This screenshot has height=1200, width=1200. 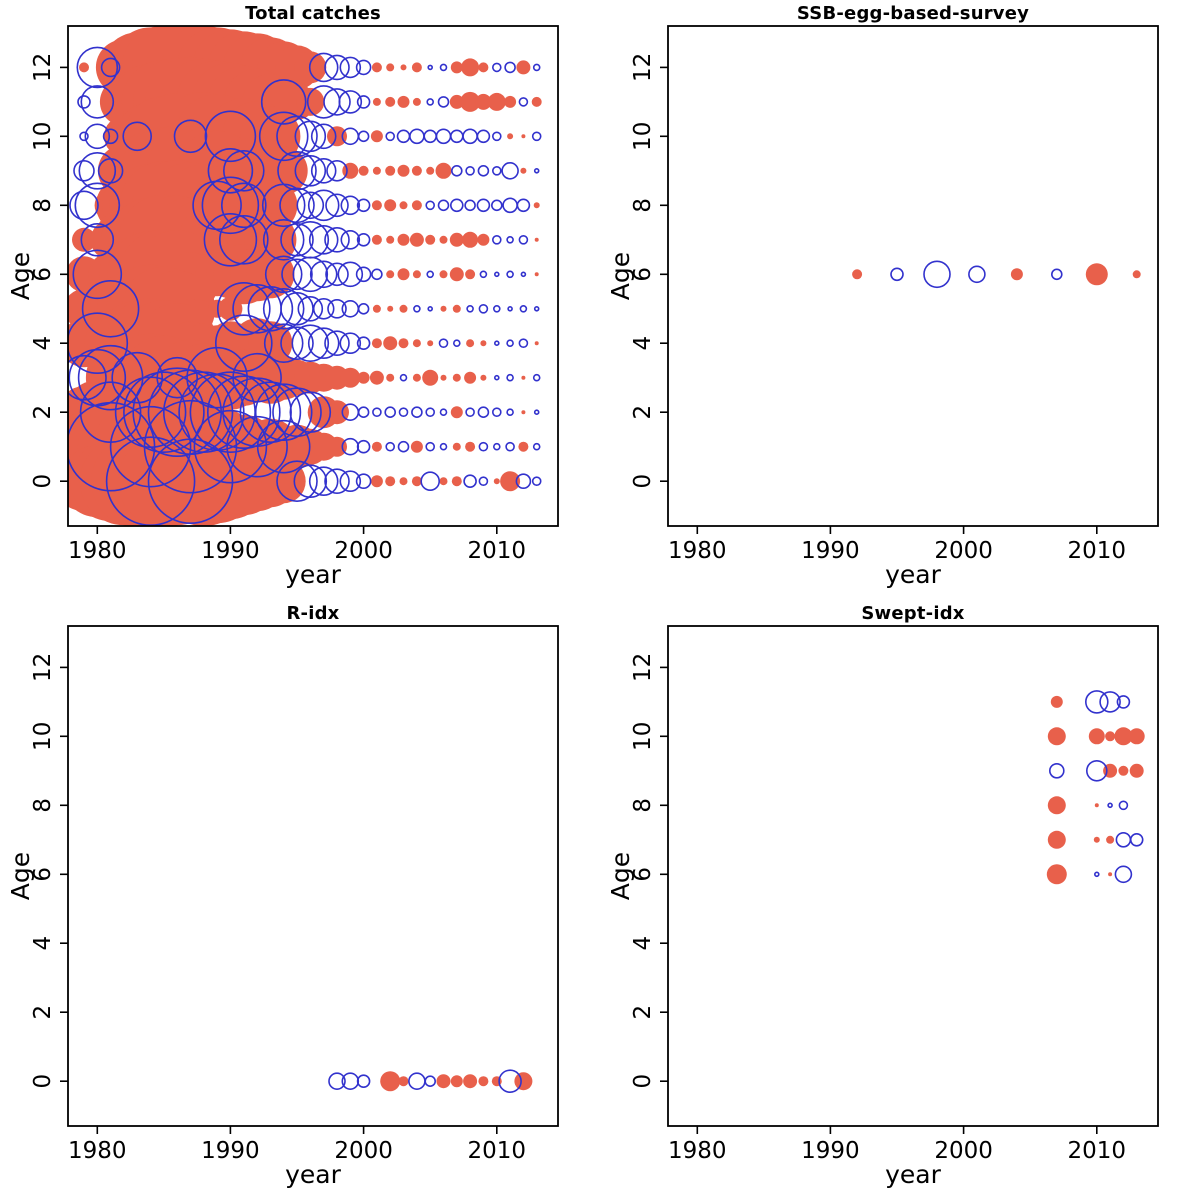 What do you see at coordinates (43, 874) in the screenshot?
I see `y-tick-label: 6` at bounding box center [43, 874].